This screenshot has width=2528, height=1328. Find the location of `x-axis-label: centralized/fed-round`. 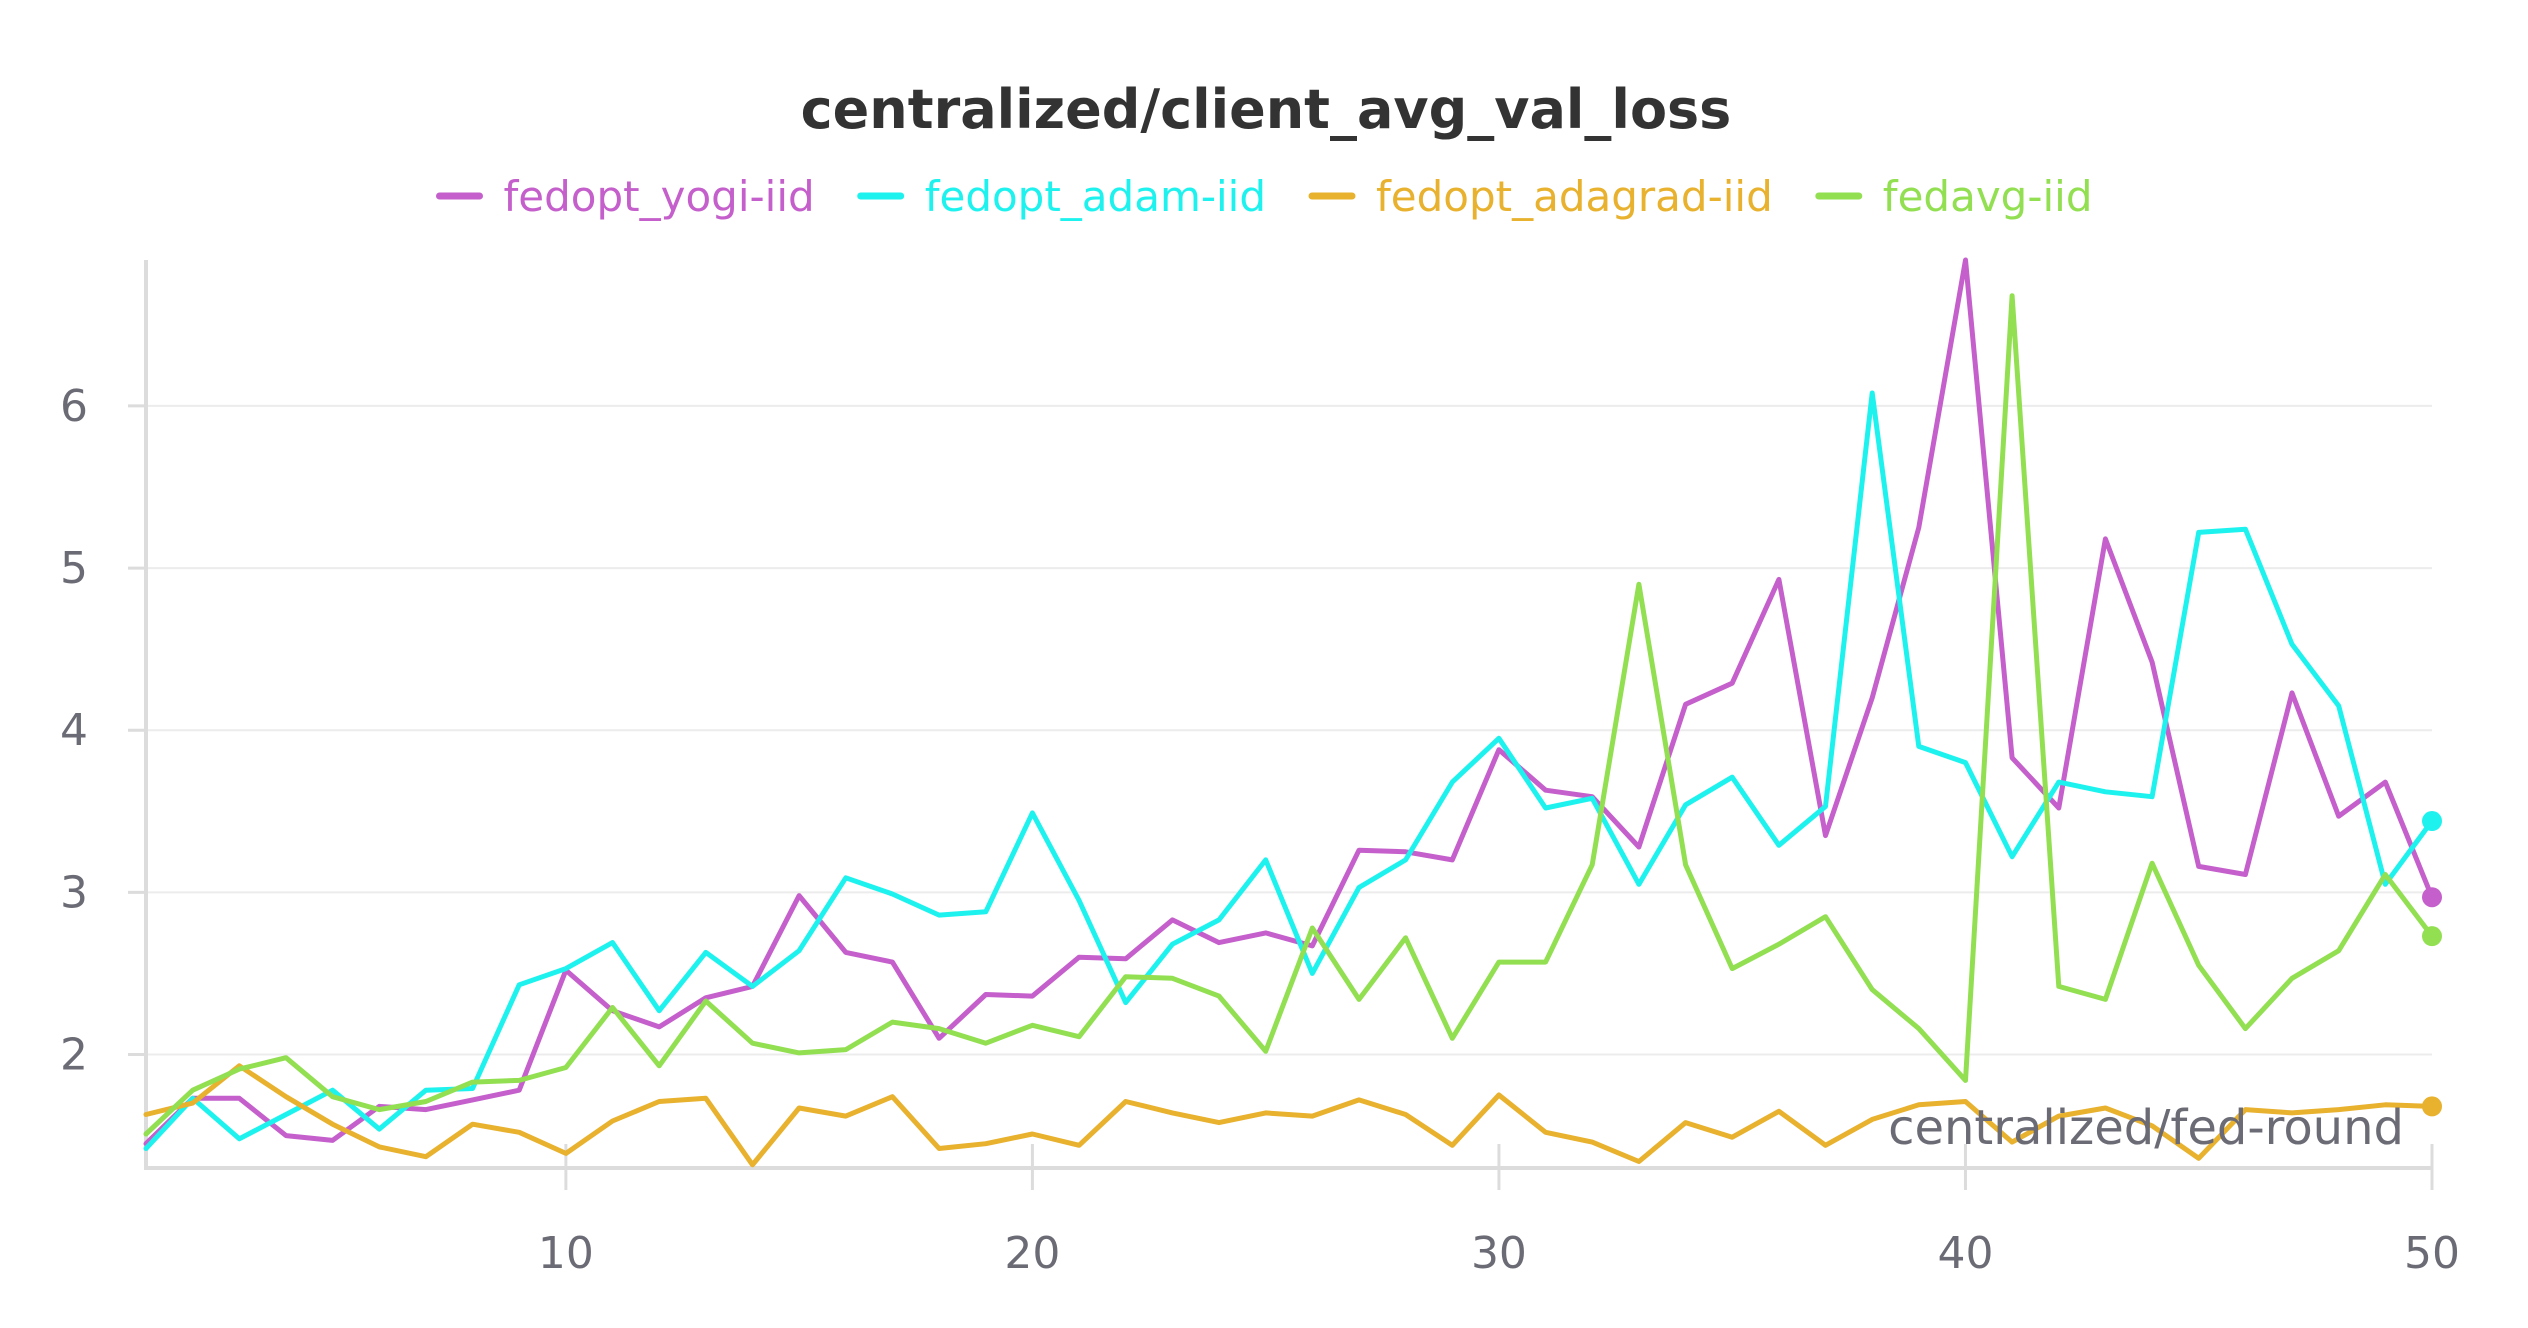

x-axis-label: centralized/fed-round is located at coordinates (2146, 1128).